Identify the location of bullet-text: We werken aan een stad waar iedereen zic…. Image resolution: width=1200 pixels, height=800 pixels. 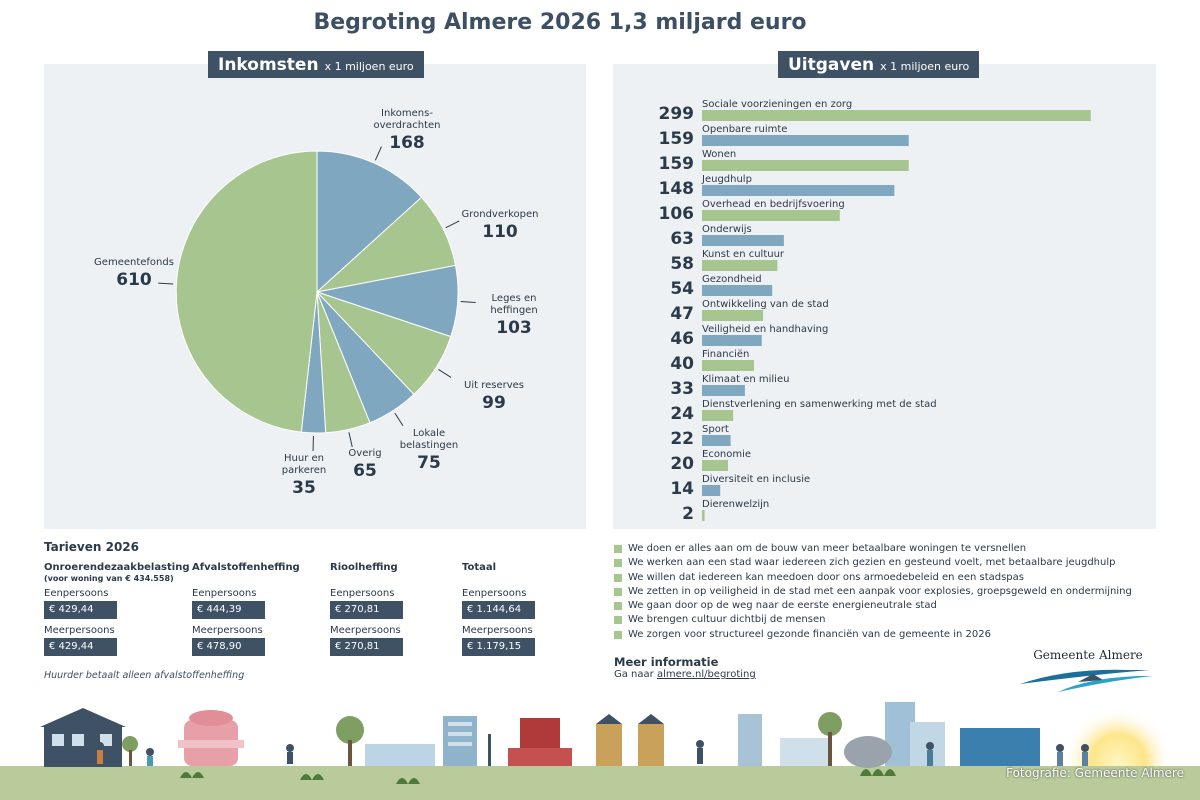
(872, 563).